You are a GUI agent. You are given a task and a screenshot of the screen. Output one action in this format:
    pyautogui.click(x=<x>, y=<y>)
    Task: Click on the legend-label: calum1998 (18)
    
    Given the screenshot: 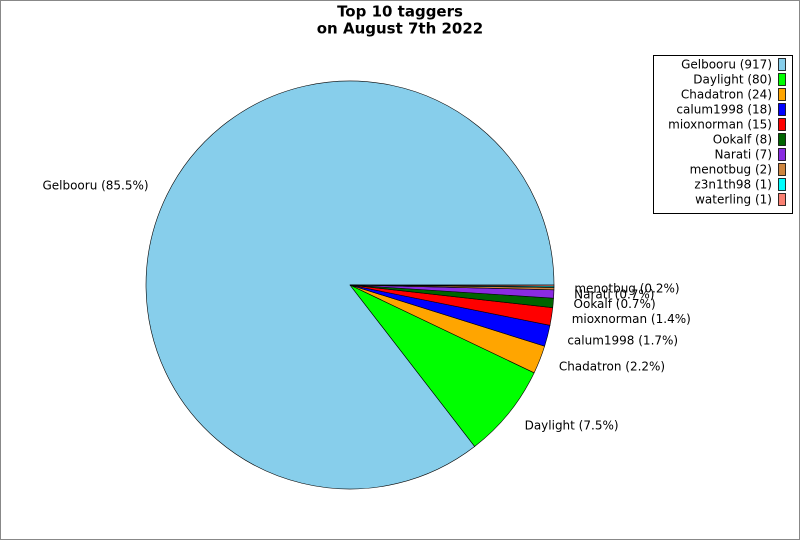 What is the action you would take?
    pyautogui.click(x=724, y=110)
    